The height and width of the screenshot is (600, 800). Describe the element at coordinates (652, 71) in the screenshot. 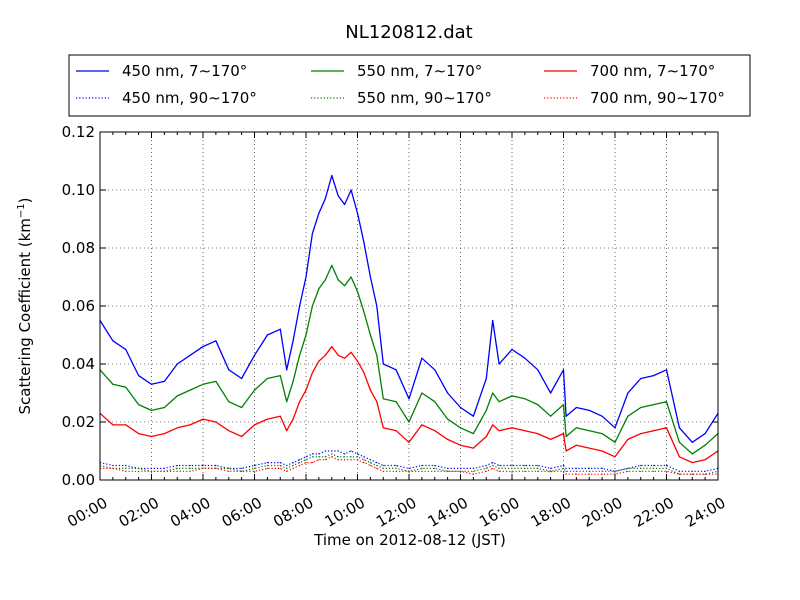

I see `legend-label: 700 nm, 7∼170°` at that location.